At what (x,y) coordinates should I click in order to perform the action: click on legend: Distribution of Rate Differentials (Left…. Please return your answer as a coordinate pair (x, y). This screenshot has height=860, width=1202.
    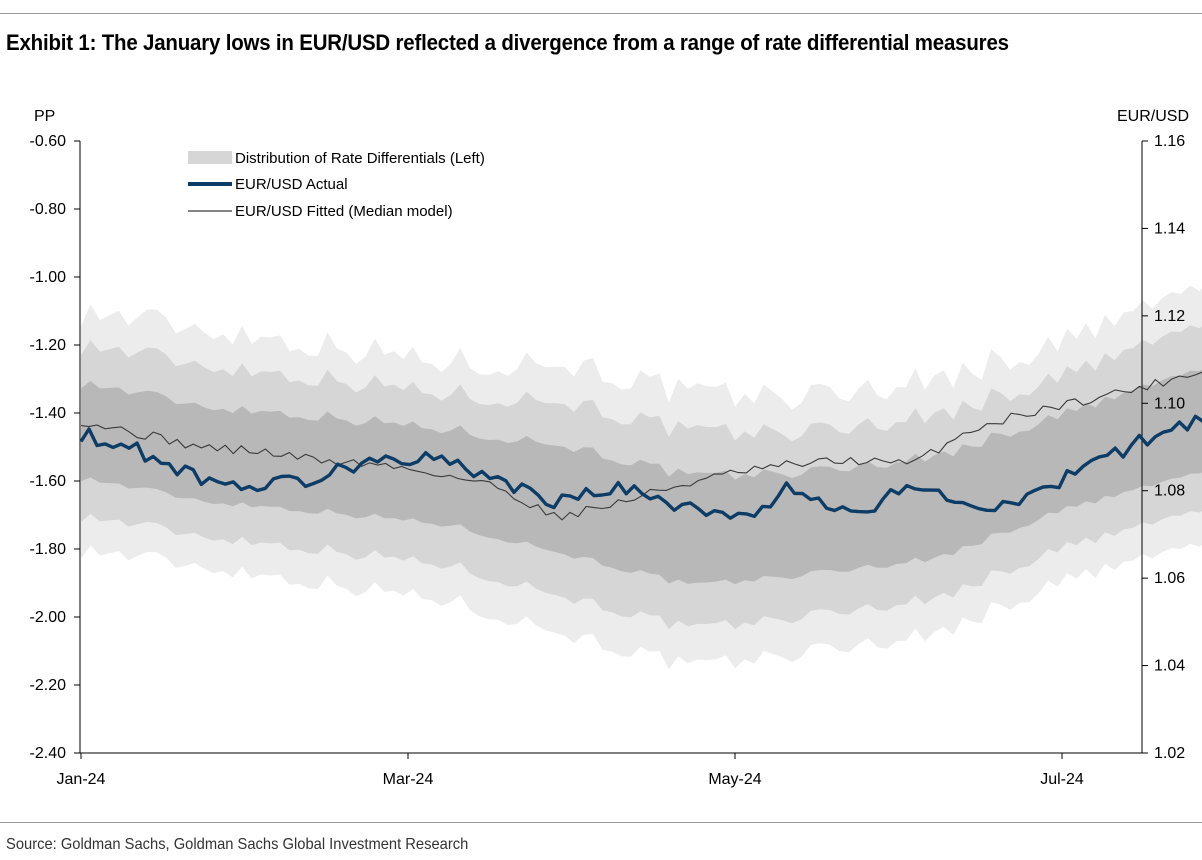
    Looking at the image, I should click on (336, 185).